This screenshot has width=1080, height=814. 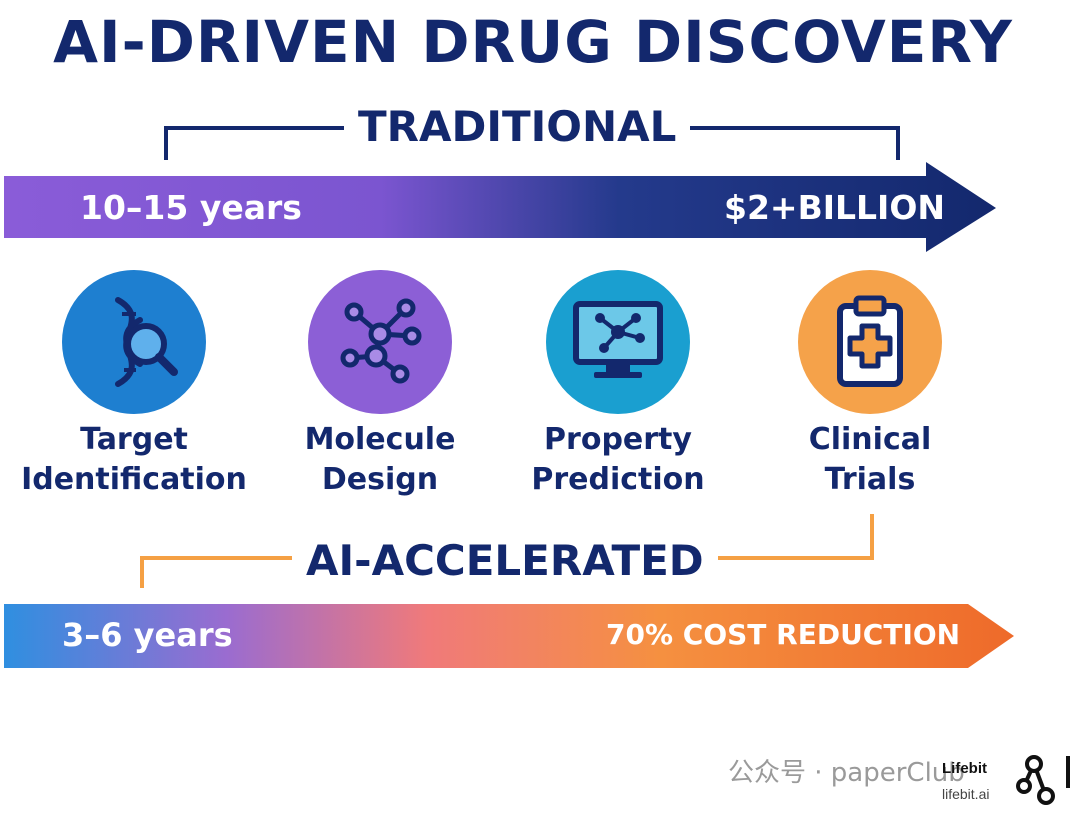 What do you see at coordinates (134, 479) in the screenshot?
I see `step-label-line2: Identification` at bounding box center [134, 479].